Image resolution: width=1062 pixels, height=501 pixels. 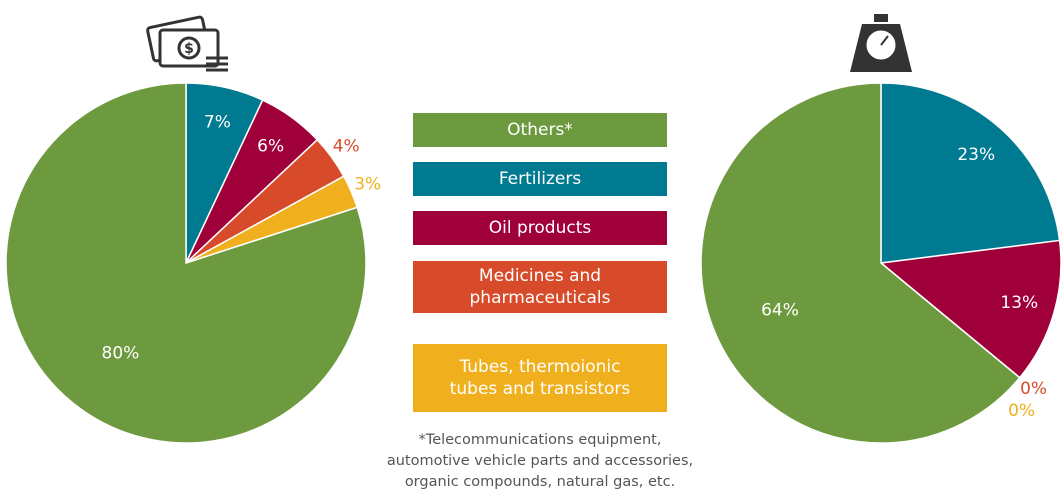 I want to click on legend-item: Oil products, so click(x=540, y=228).